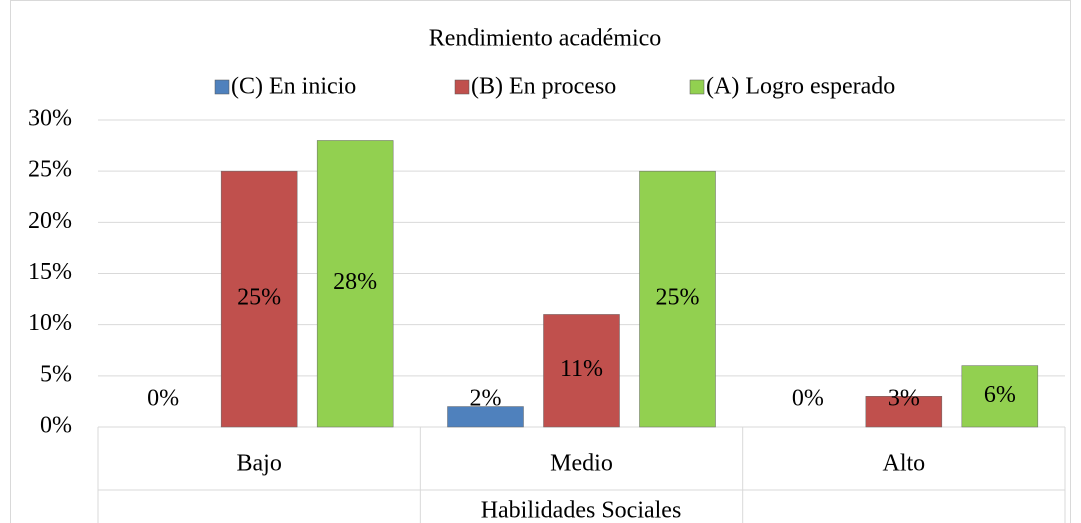  Describe the element at coordinates (581, 464) in the screenshot. I see `x-tick-label: Medio` at that location.